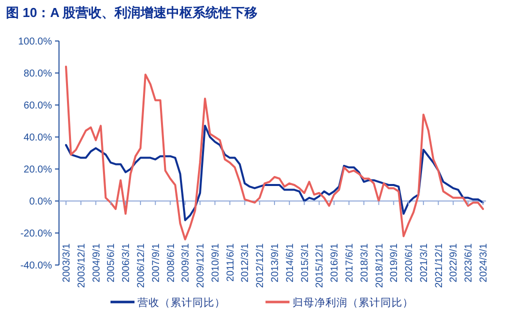  Describe the element at coordinates (38, 106) in the screenshot. I see `y-tick-label: 60.0%` at that location.